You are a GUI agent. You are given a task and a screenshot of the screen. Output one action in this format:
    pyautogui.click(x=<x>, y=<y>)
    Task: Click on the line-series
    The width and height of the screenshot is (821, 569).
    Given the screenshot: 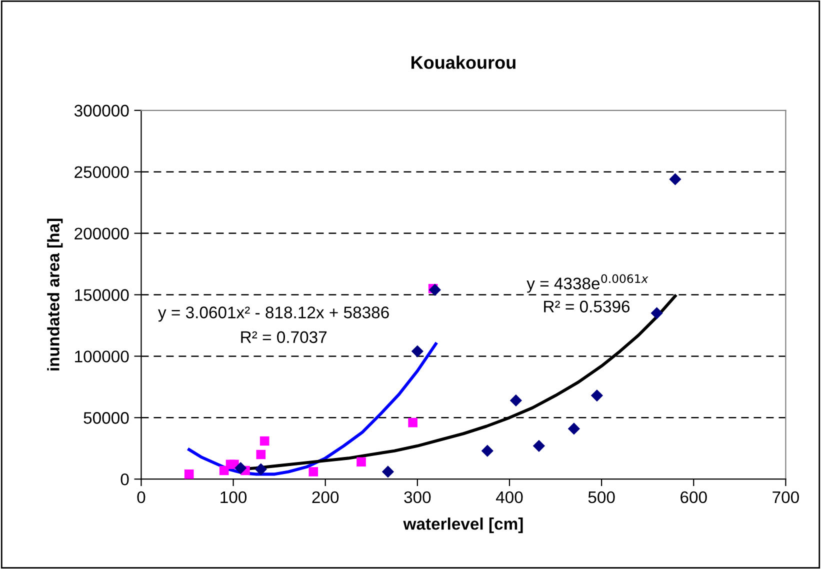 What is the action you would take?
    pyautogui.click(x=313, y=409)
    